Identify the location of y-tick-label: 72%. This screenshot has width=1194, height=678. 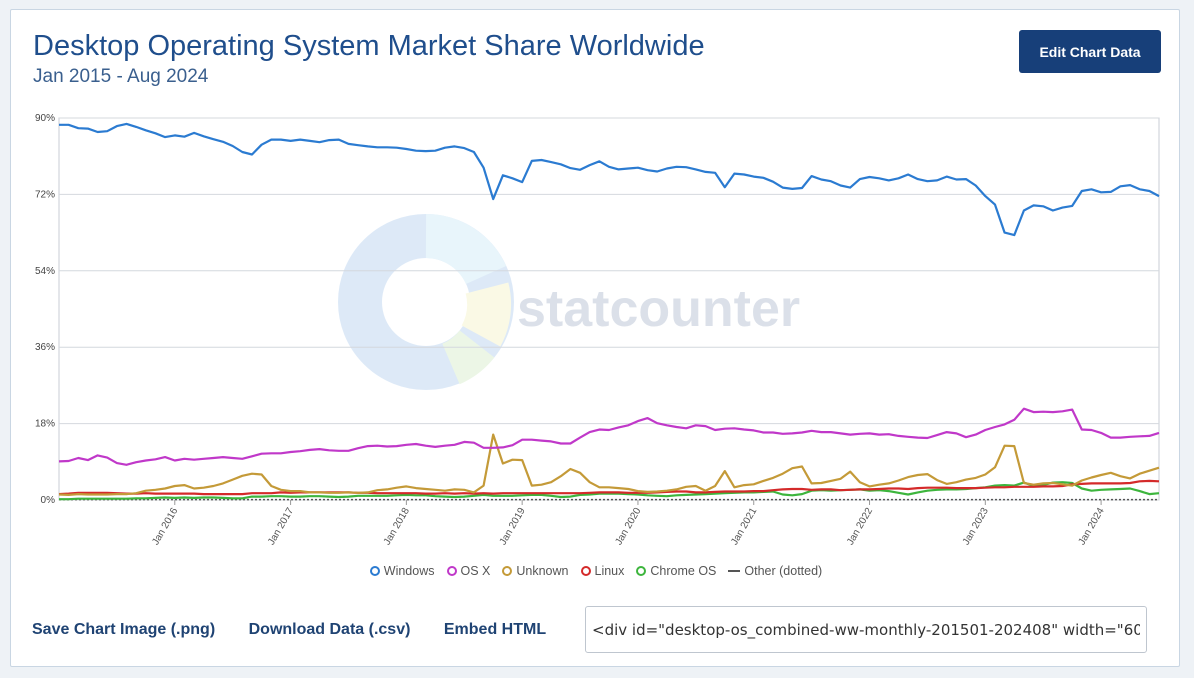
(45, 194).